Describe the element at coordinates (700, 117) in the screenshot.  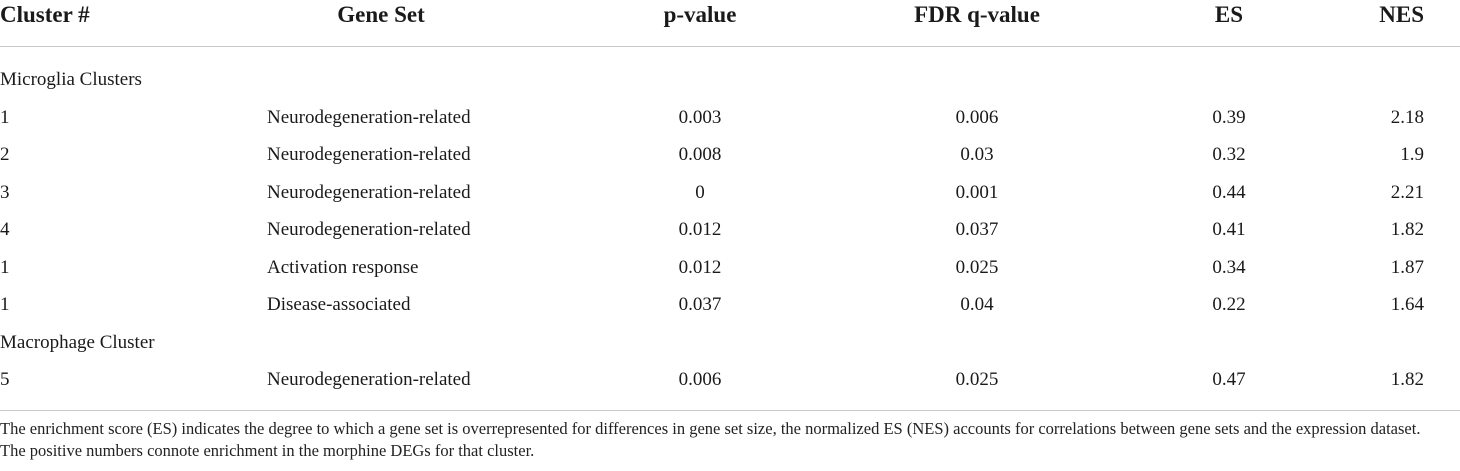
I see `cell-p-value: 0.003` at that location.